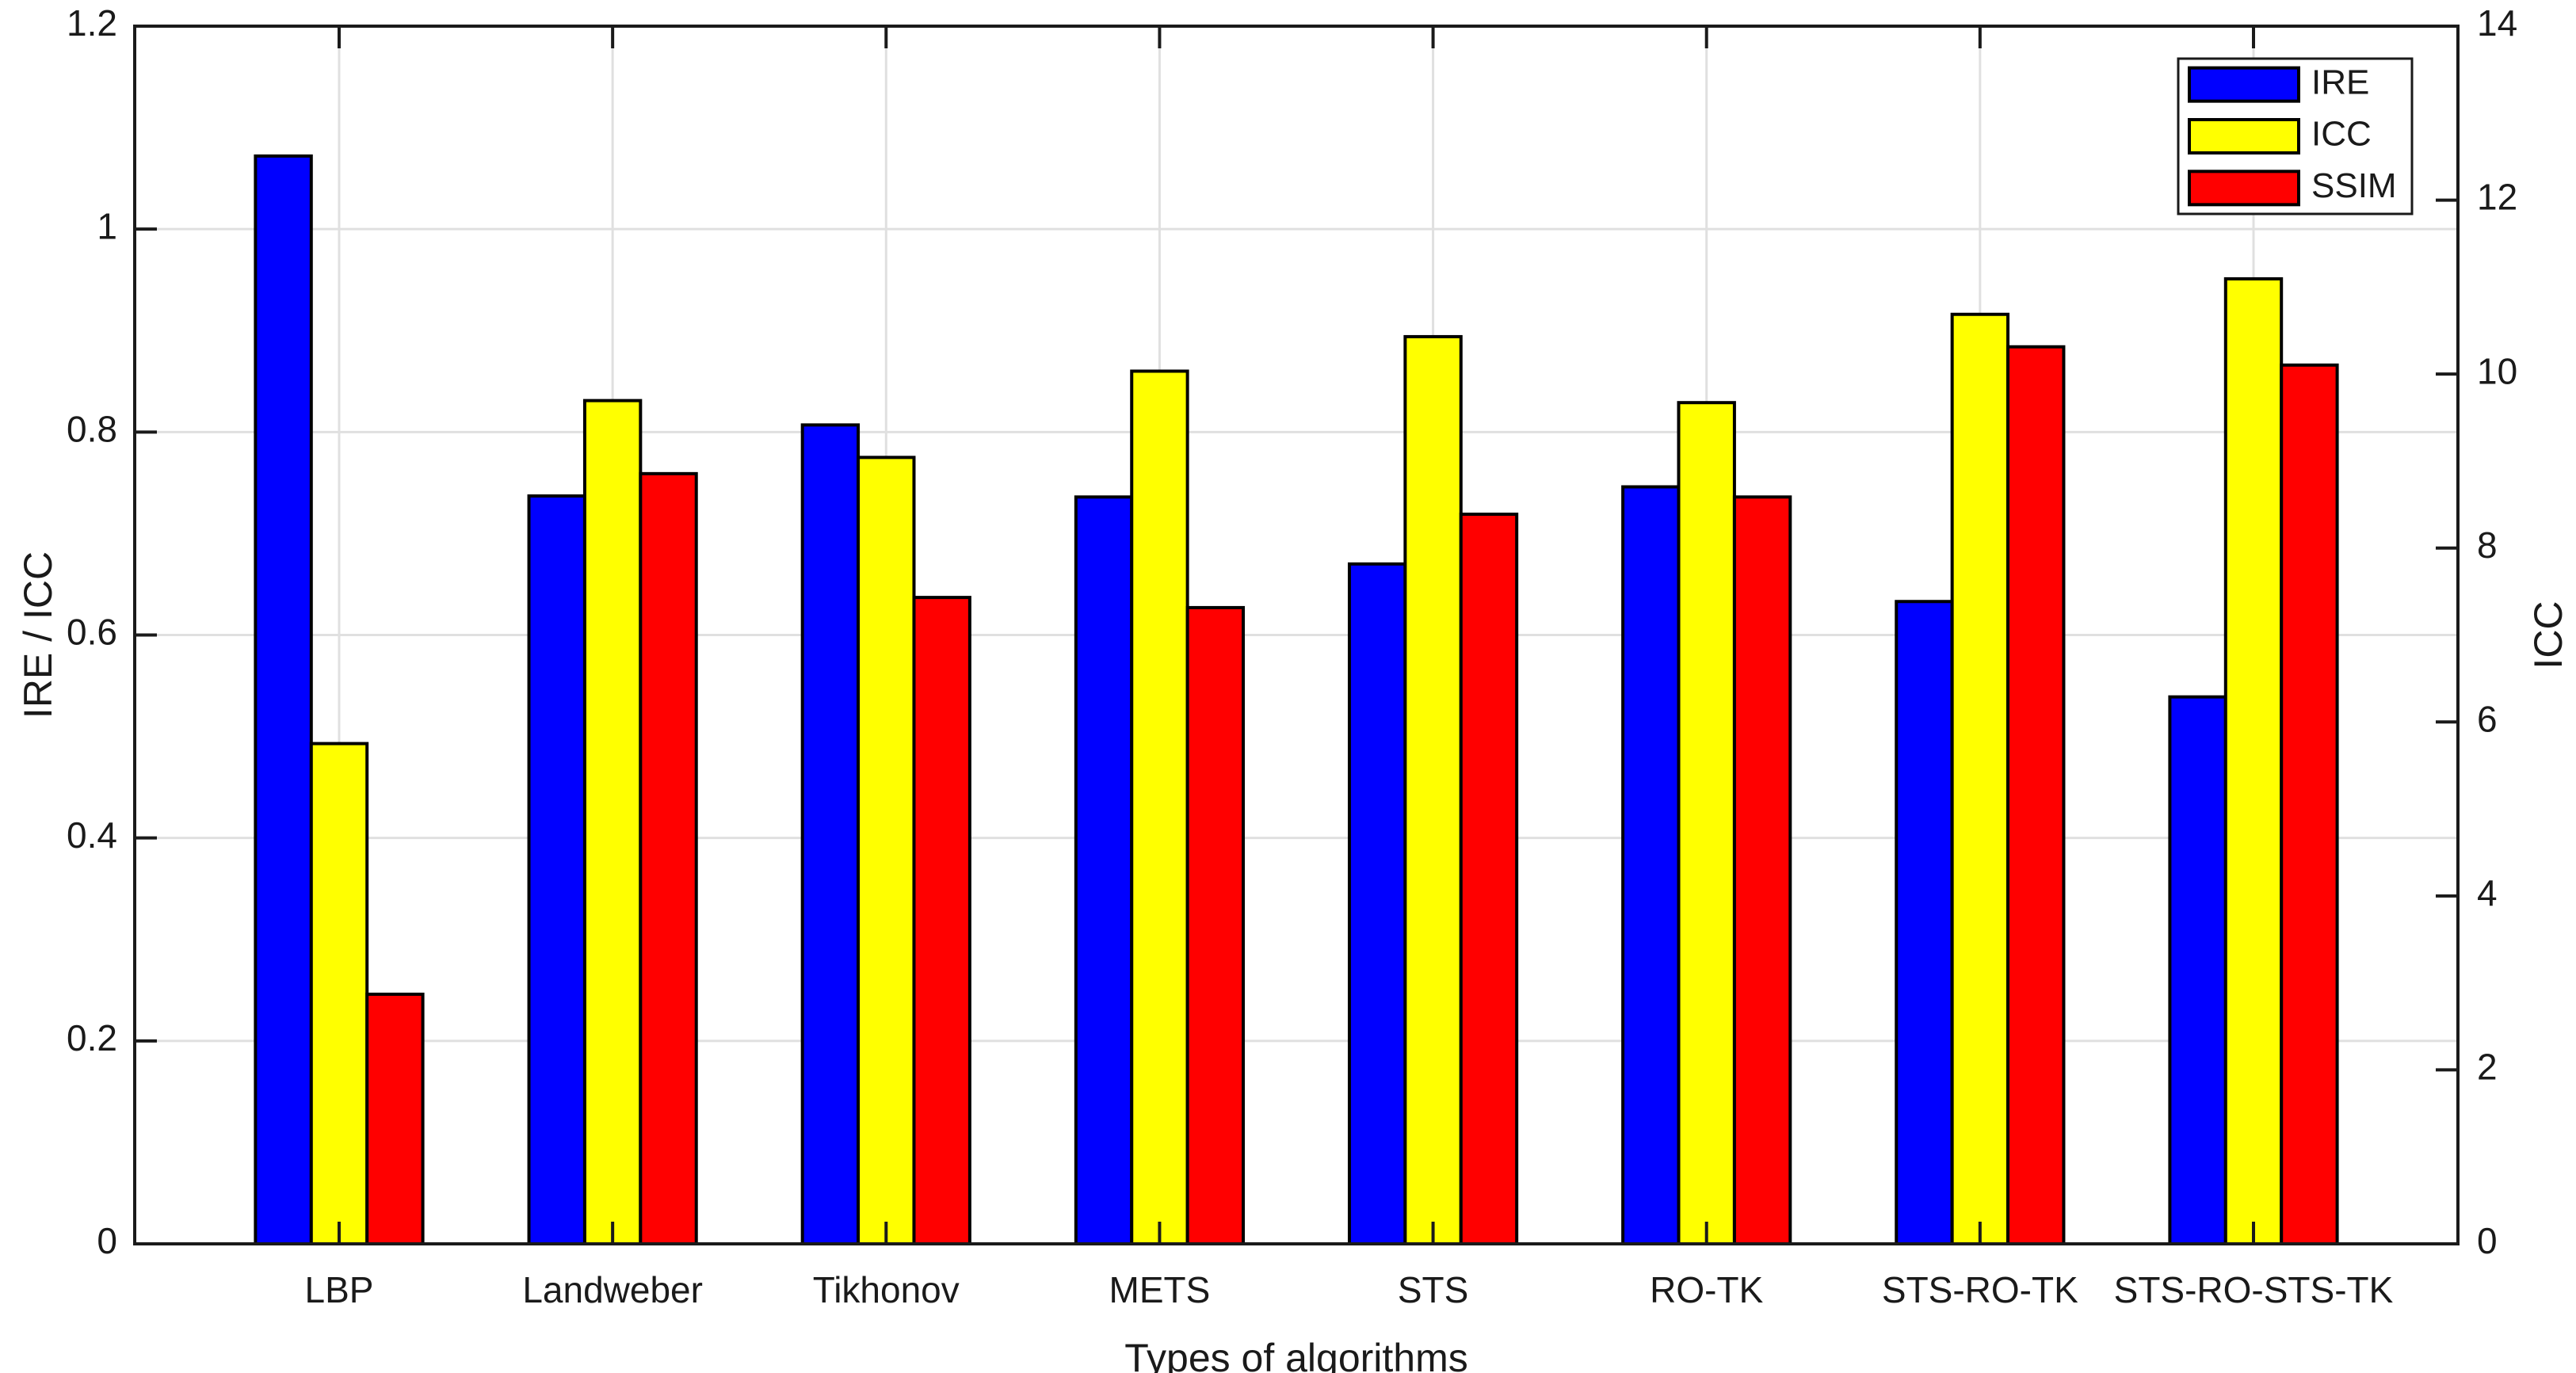 Image resolution: width=2576 pixels, height=1373 pixels. I want to click on right-tick-label: 6, so click(2487, 718).